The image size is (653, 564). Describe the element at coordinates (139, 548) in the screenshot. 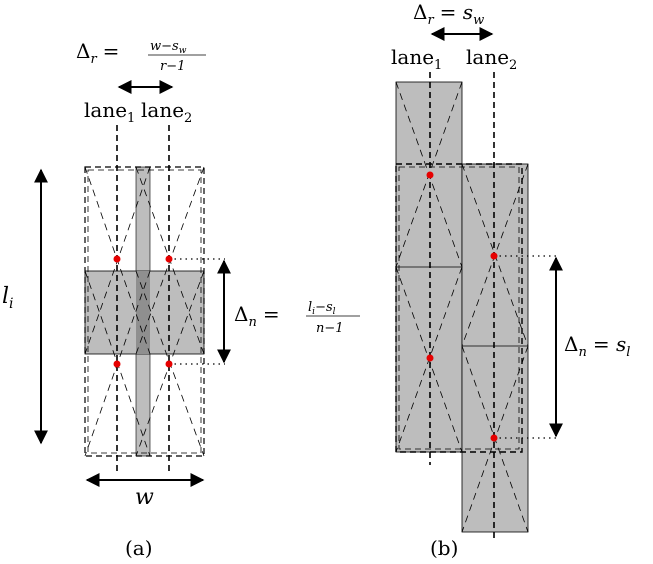

I see `caption-a: (a)` at that location.